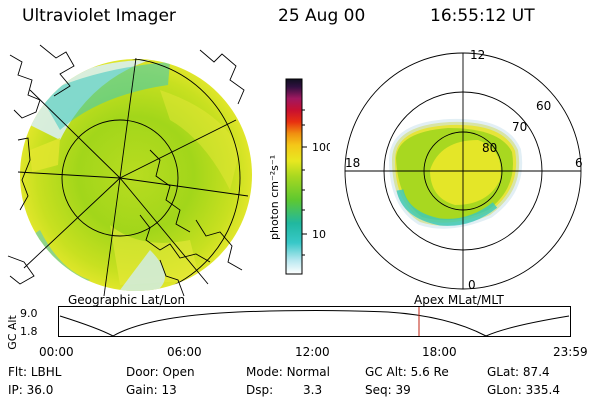 The width and height of the screenshot is (600, 400). I want to click on timeline-ylabel-box: GC Alt, so click(10, 332).